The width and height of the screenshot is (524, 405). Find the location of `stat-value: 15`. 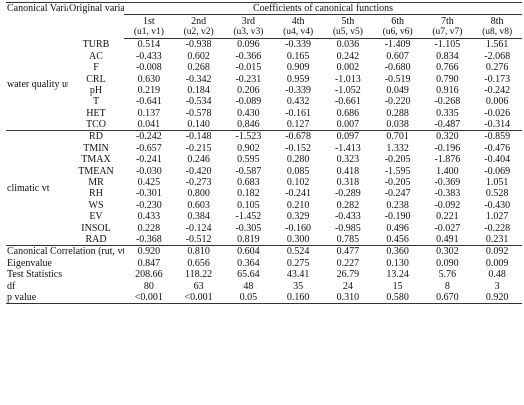

stat-value: 15 is located at coordinates (397, 286).